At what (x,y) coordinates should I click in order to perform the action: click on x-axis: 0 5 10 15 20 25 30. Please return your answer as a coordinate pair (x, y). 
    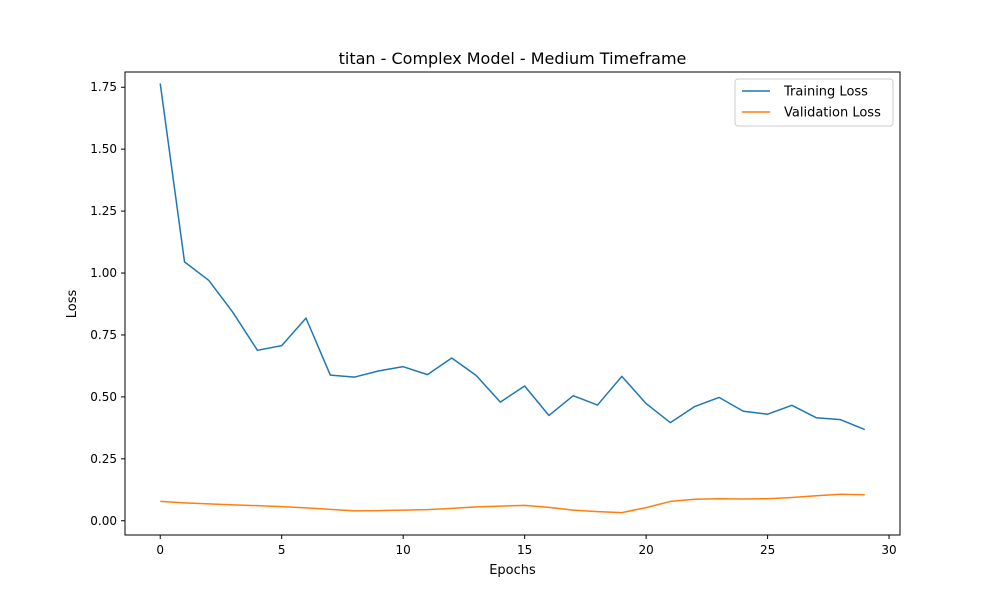
    Looking at the image, I should click on (526, 546).